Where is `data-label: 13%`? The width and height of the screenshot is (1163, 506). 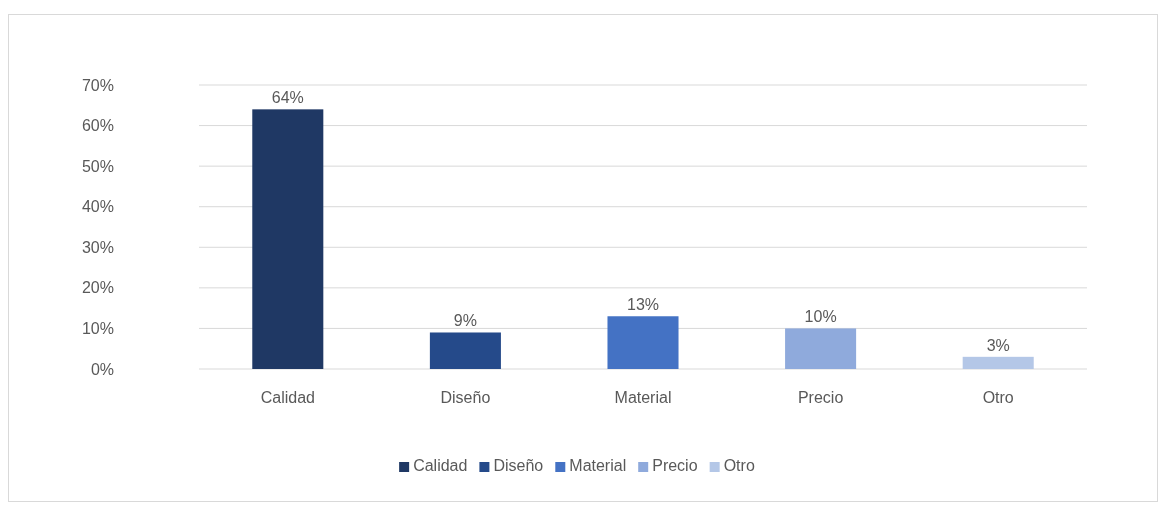 data-label: 13% is located at coordinates (643, 305).